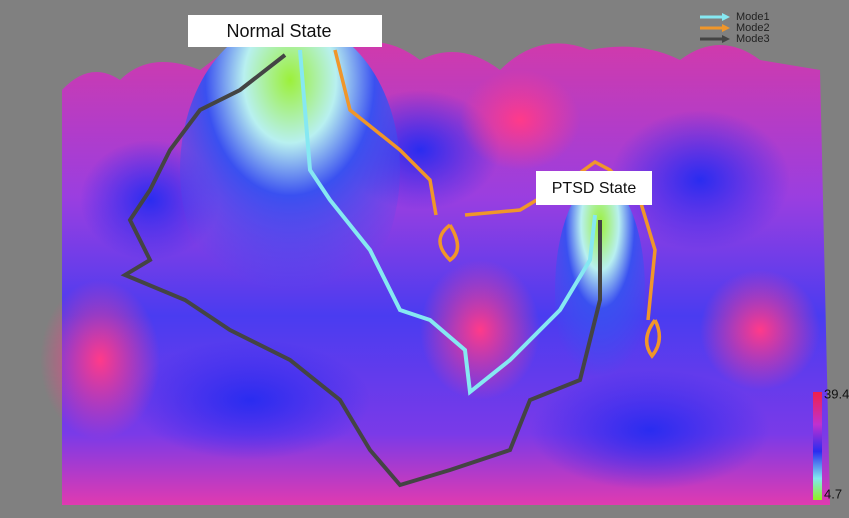 This screenshot has width=849, height=518. Describe the element at coordinates (753, 39) in the screenshot. I see `legend-label: Mode3` at that location.